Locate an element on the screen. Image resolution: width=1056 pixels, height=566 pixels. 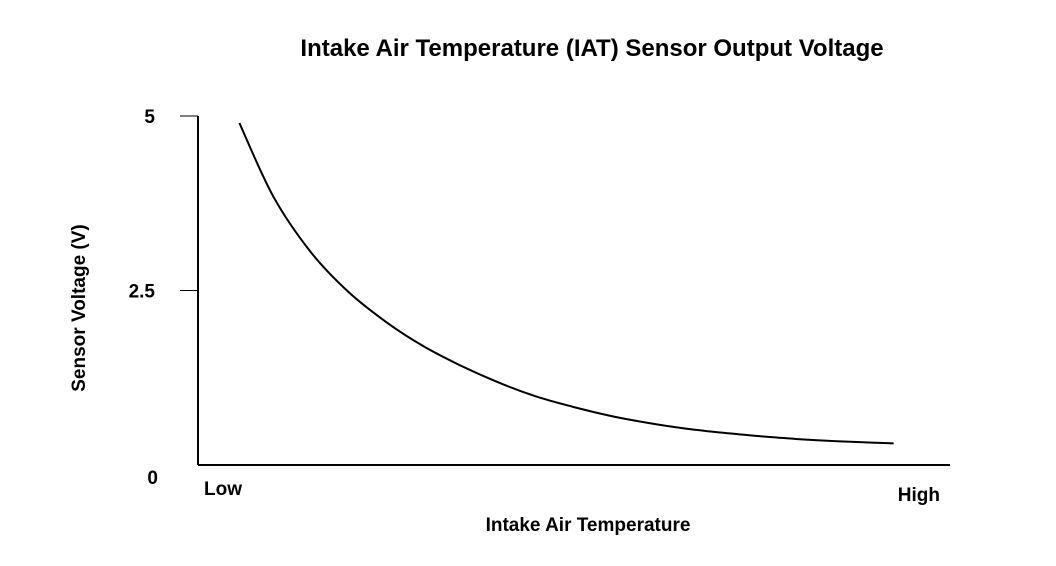
y-tick-label: 0 is located at coordinates (152, 478).